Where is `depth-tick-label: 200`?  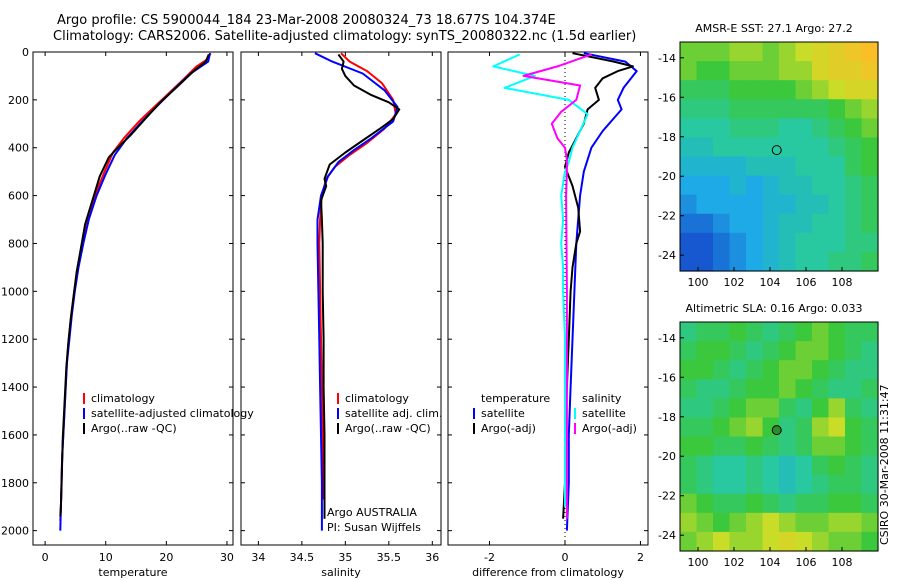
depth-tick-label: 200 is located at coordinates (18, 100).